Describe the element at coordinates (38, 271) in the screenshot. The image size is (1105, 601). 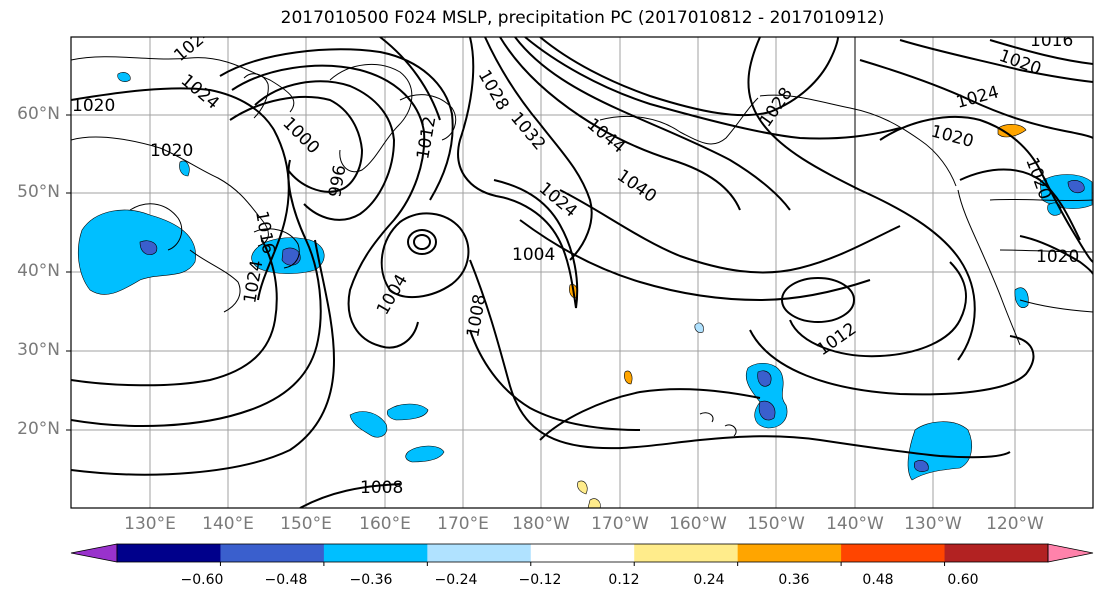
I see `lat-label-40n: 40°N` at that location.